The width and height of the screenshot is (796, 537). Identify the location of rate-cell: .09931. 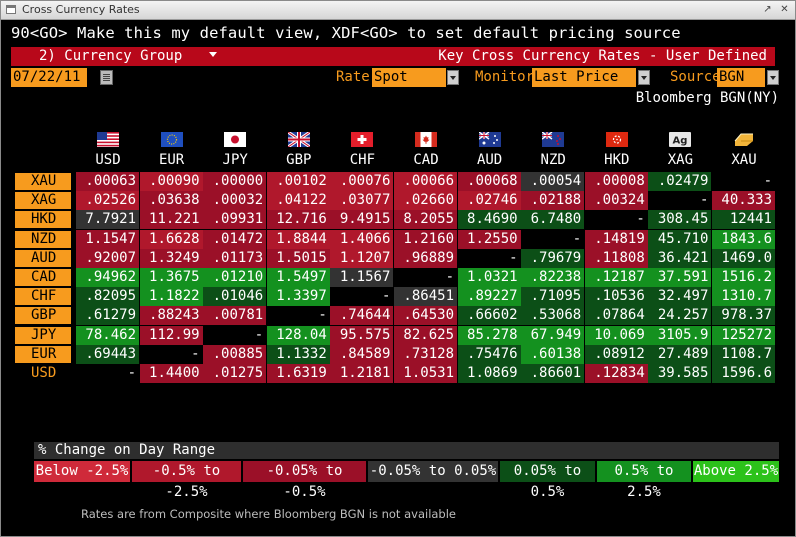
(235, 220).